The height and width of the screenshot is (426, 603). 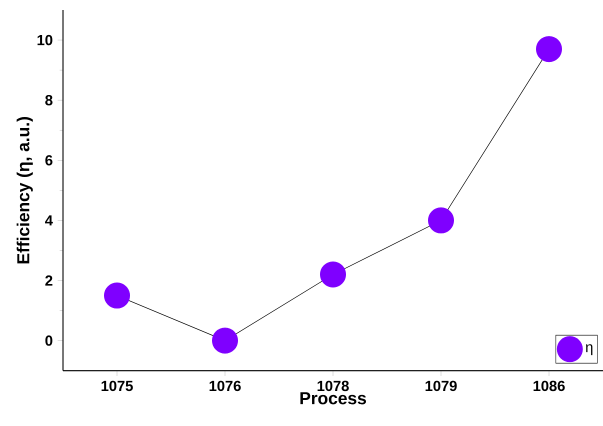 I want to click on y-tick-label: 4, so click(x=49, y=220).